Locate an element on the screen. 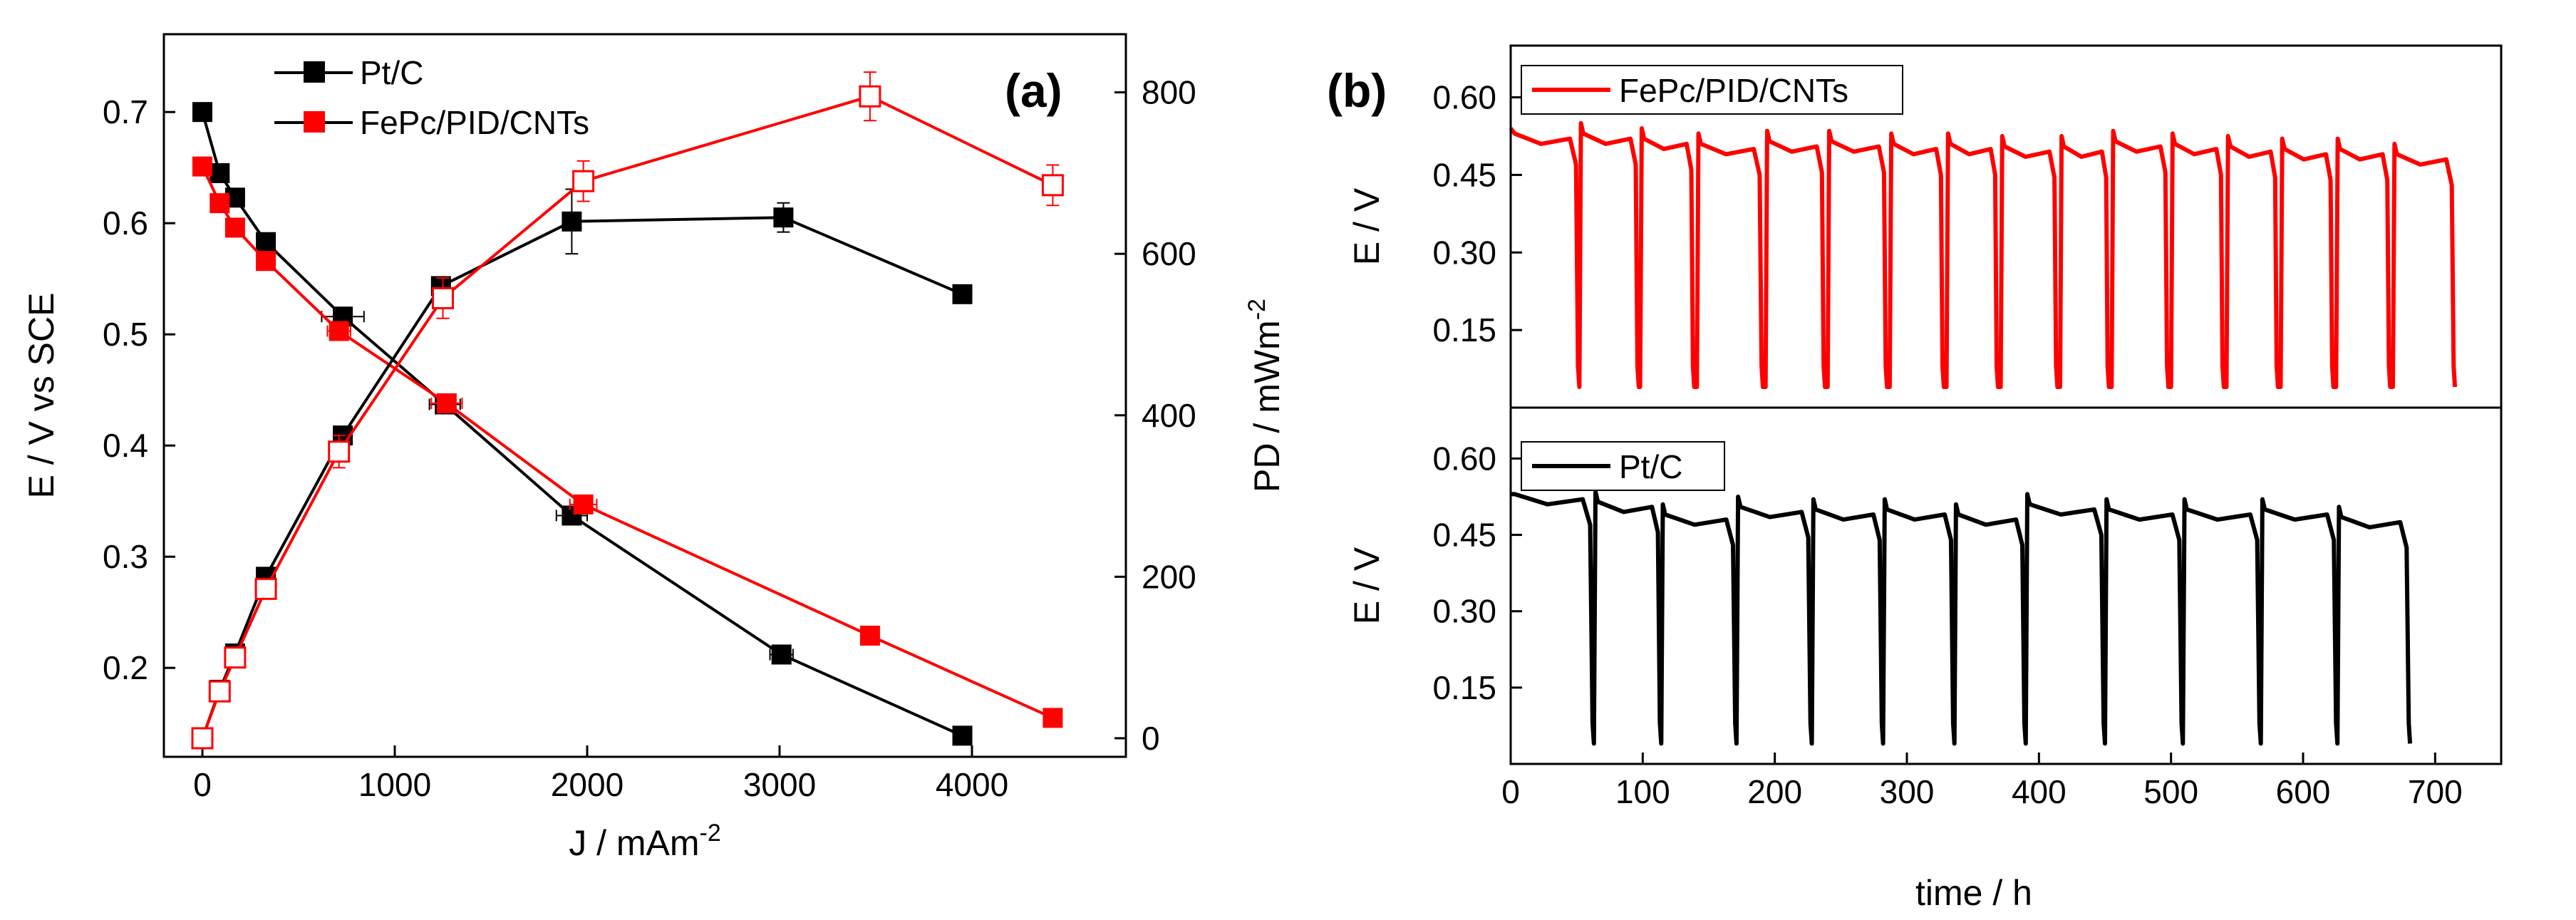  x-tick-label: 700 is located at coordinates (2435, 791).